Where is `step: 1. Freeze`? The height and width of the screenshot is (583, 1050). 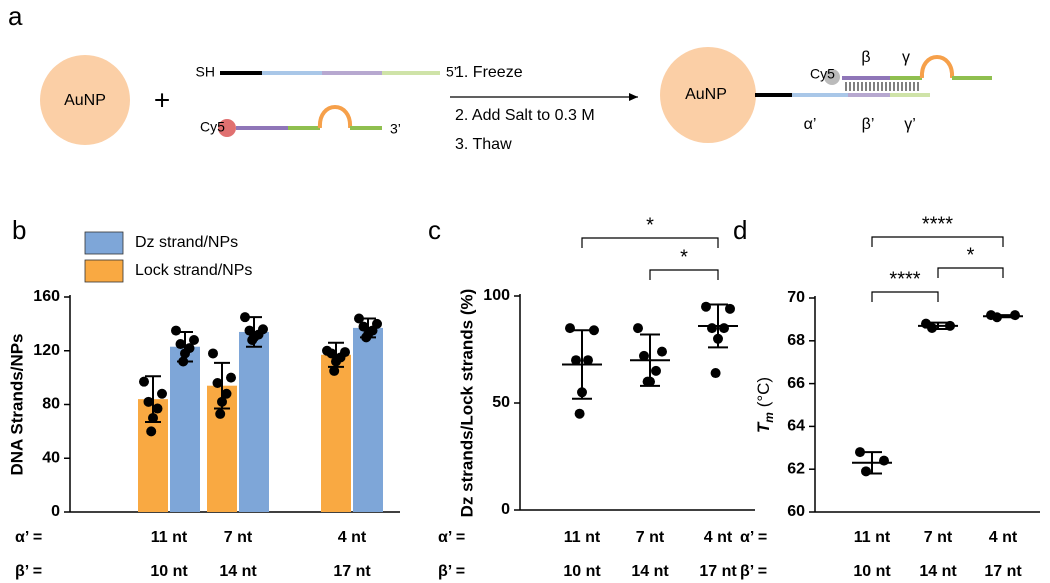 step: 1. Freeze is located at coordinates (489, 72).